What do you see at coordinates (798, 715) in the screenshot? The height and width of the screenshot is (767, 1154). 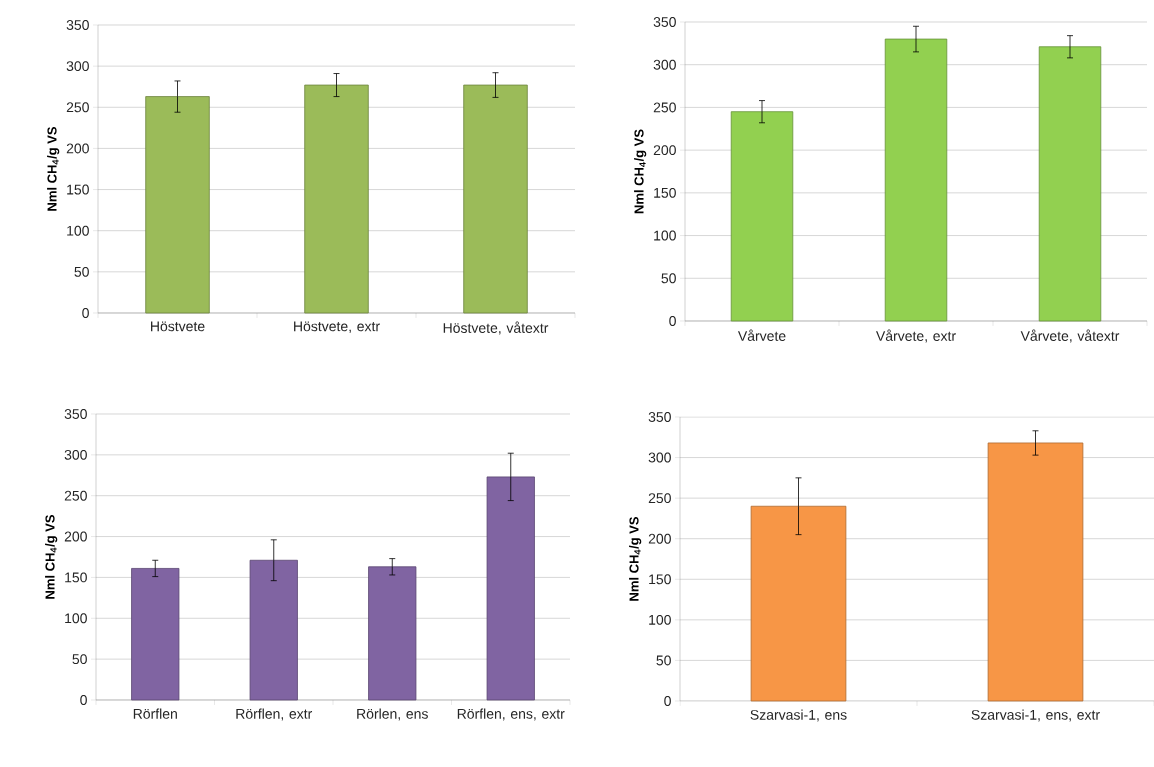 I see `x-tick-label: Szarvasi-1, ens` at bounding box center [798, 715].